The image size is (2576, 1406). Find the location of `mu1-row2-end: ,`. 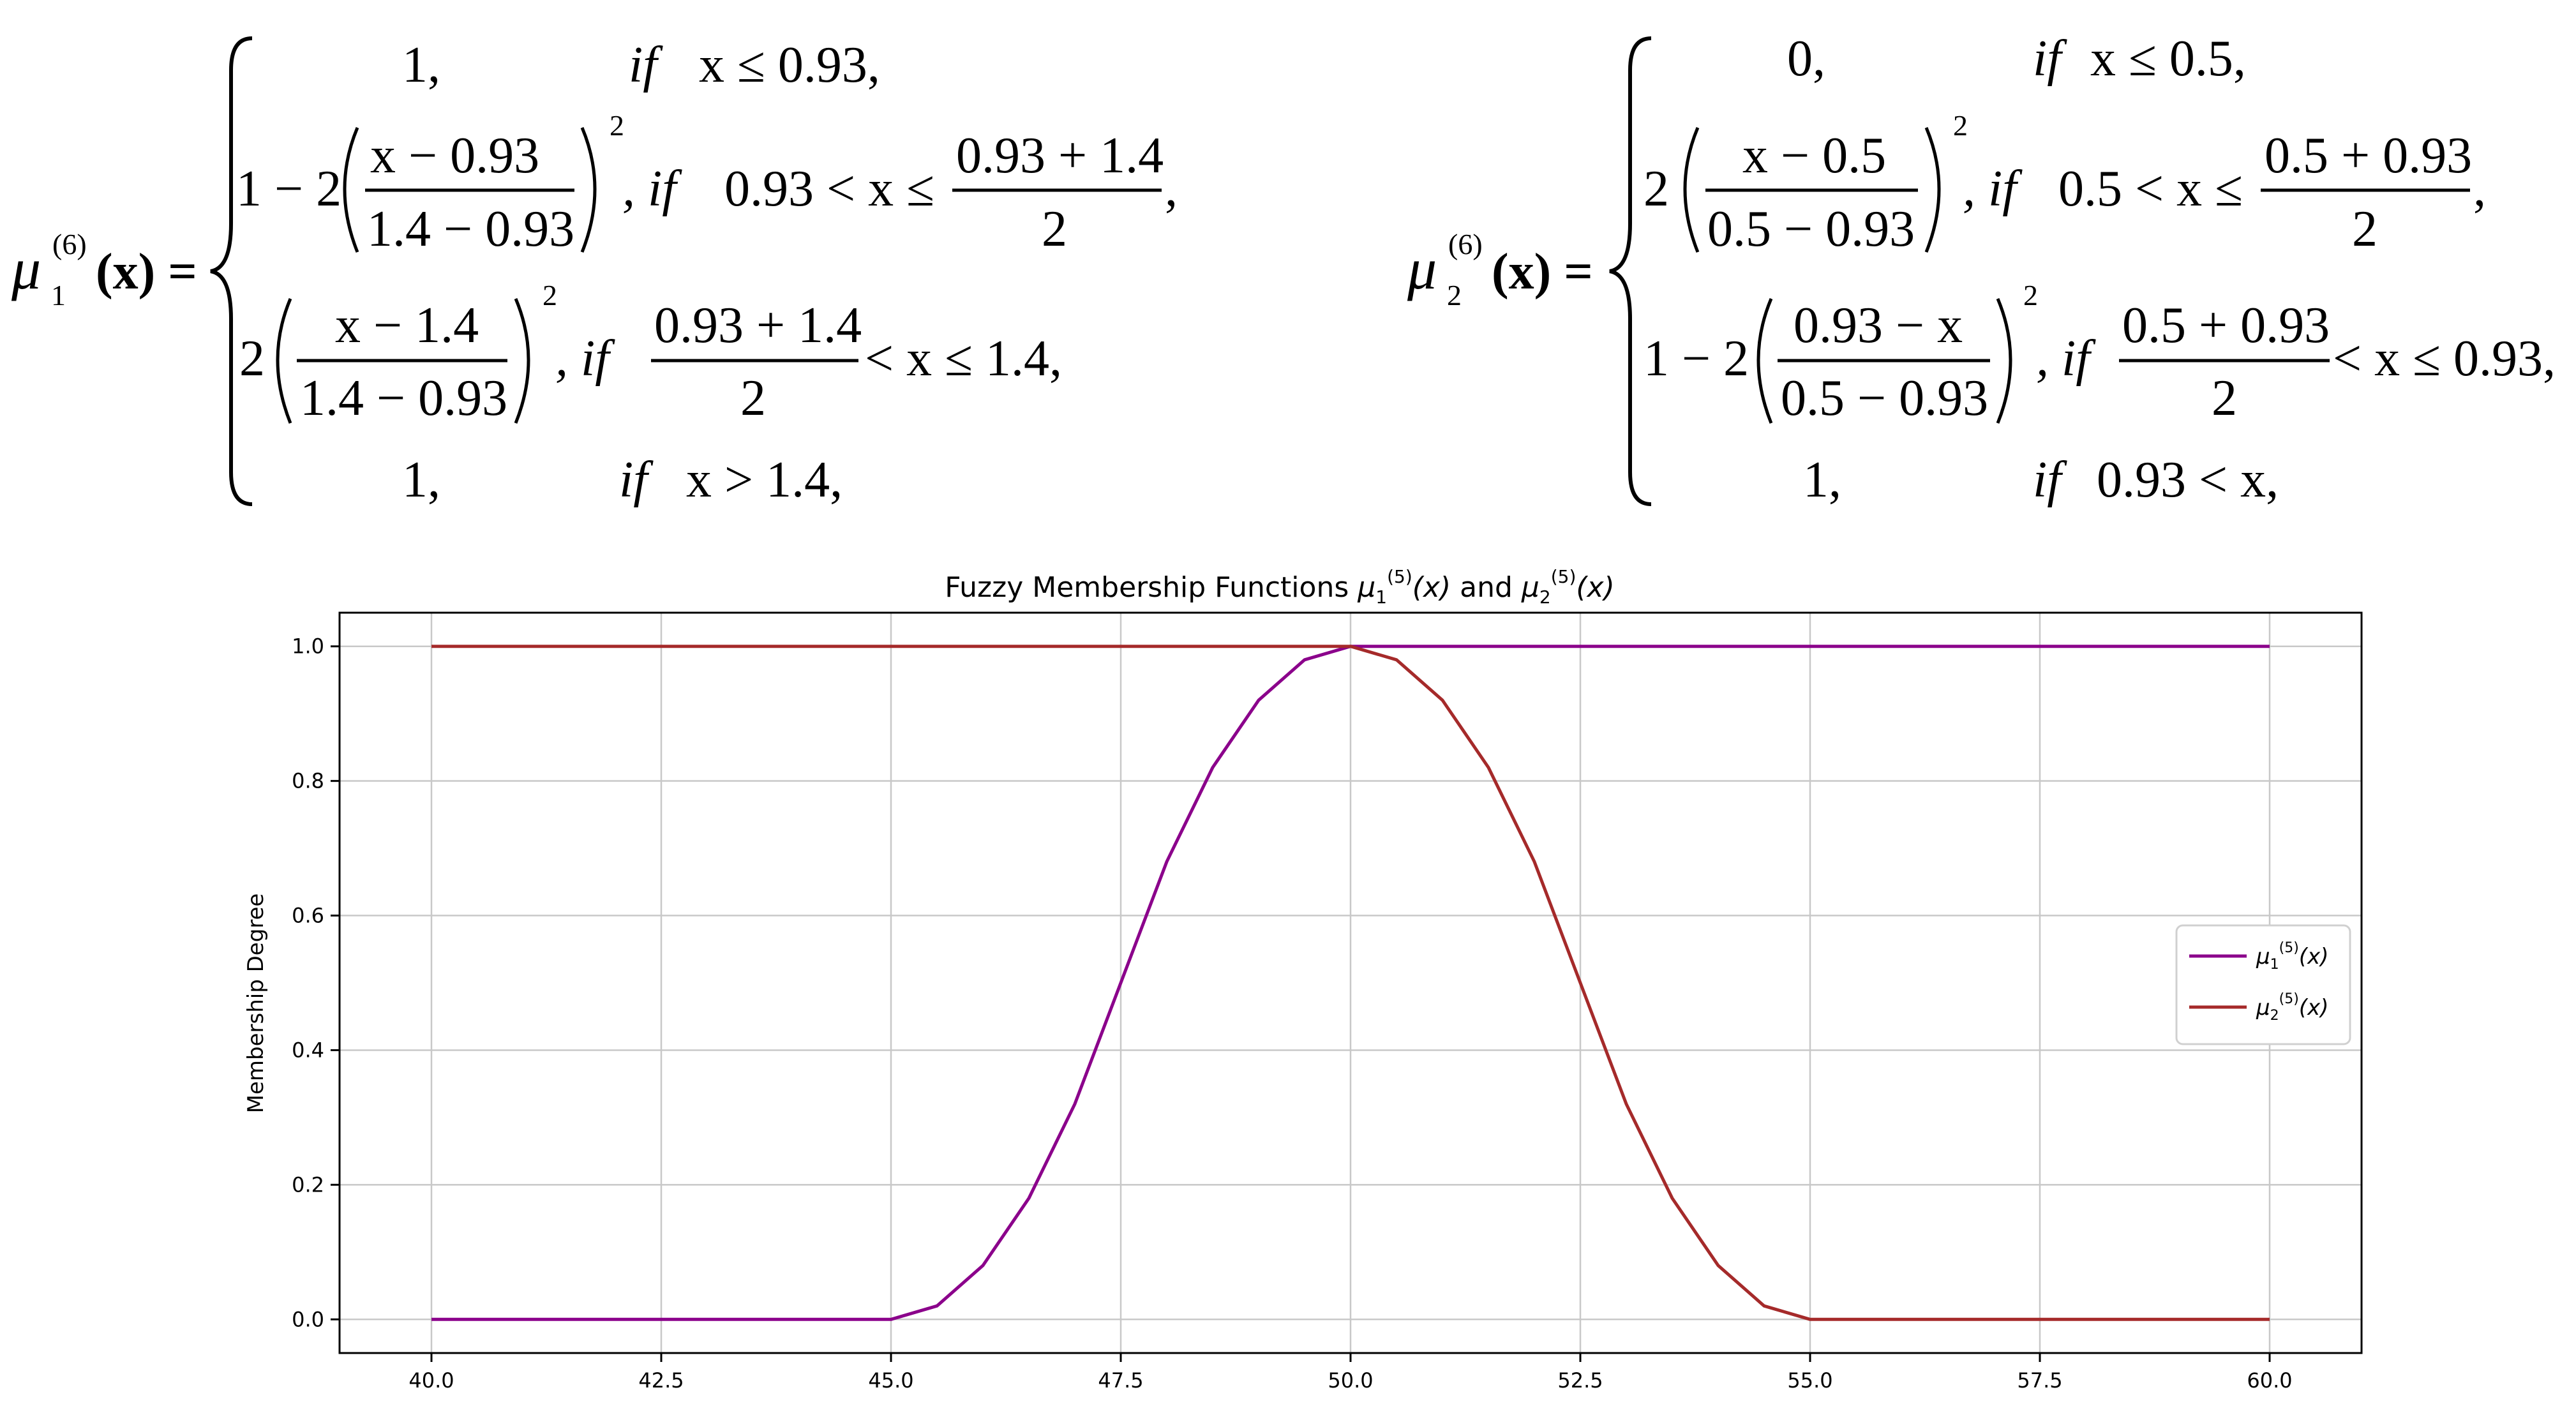

mu1-row2-end: , is located at coordinates (1171, 189).